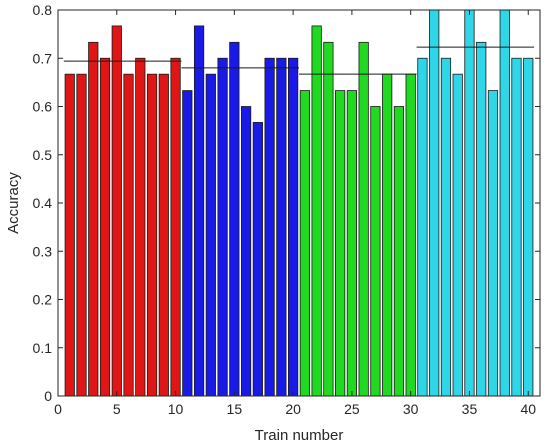 Image resolution: width=550 pixels, height=446 pixels. What do you see at coordinates (470, 409) in the screenshot?
I see `x-tick-label: 35` at bounding box center [470, 409].